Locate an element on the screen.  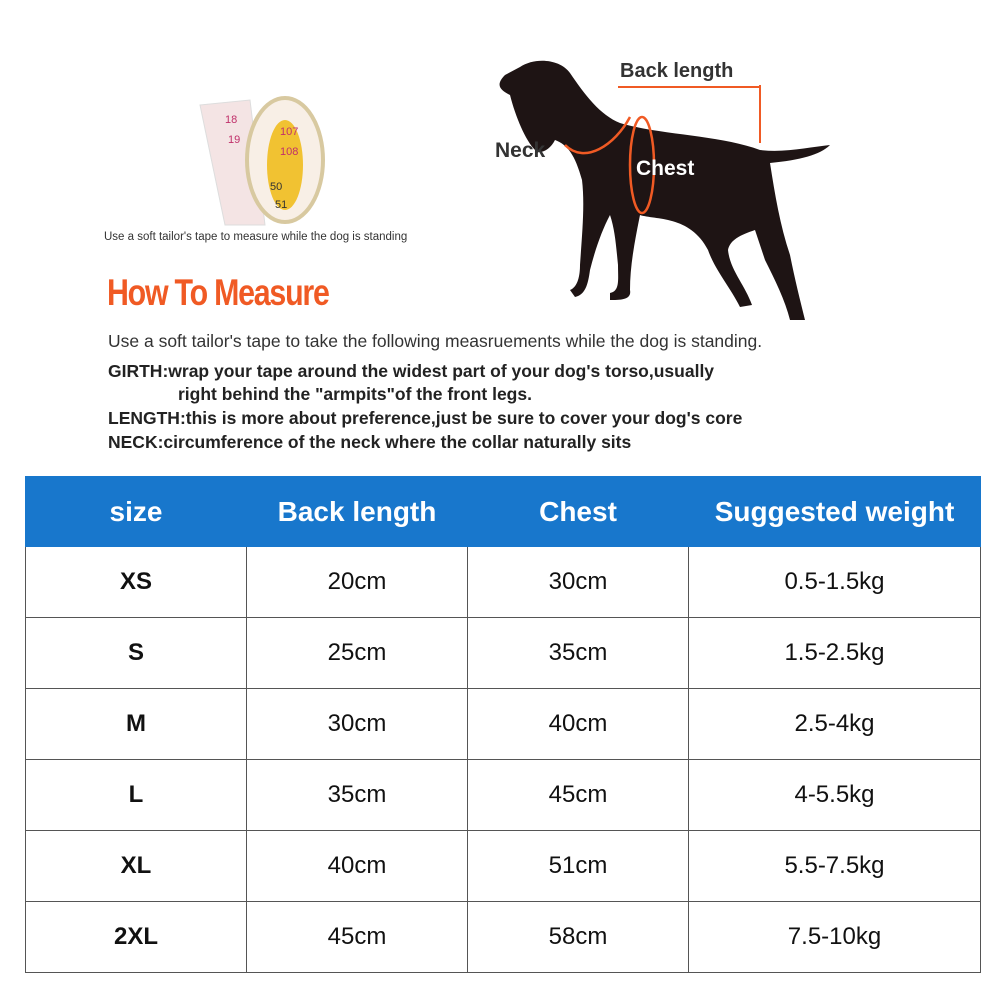
dog-measurement-diagram: Back length Neck Chest is located at coordinates (662, 190).